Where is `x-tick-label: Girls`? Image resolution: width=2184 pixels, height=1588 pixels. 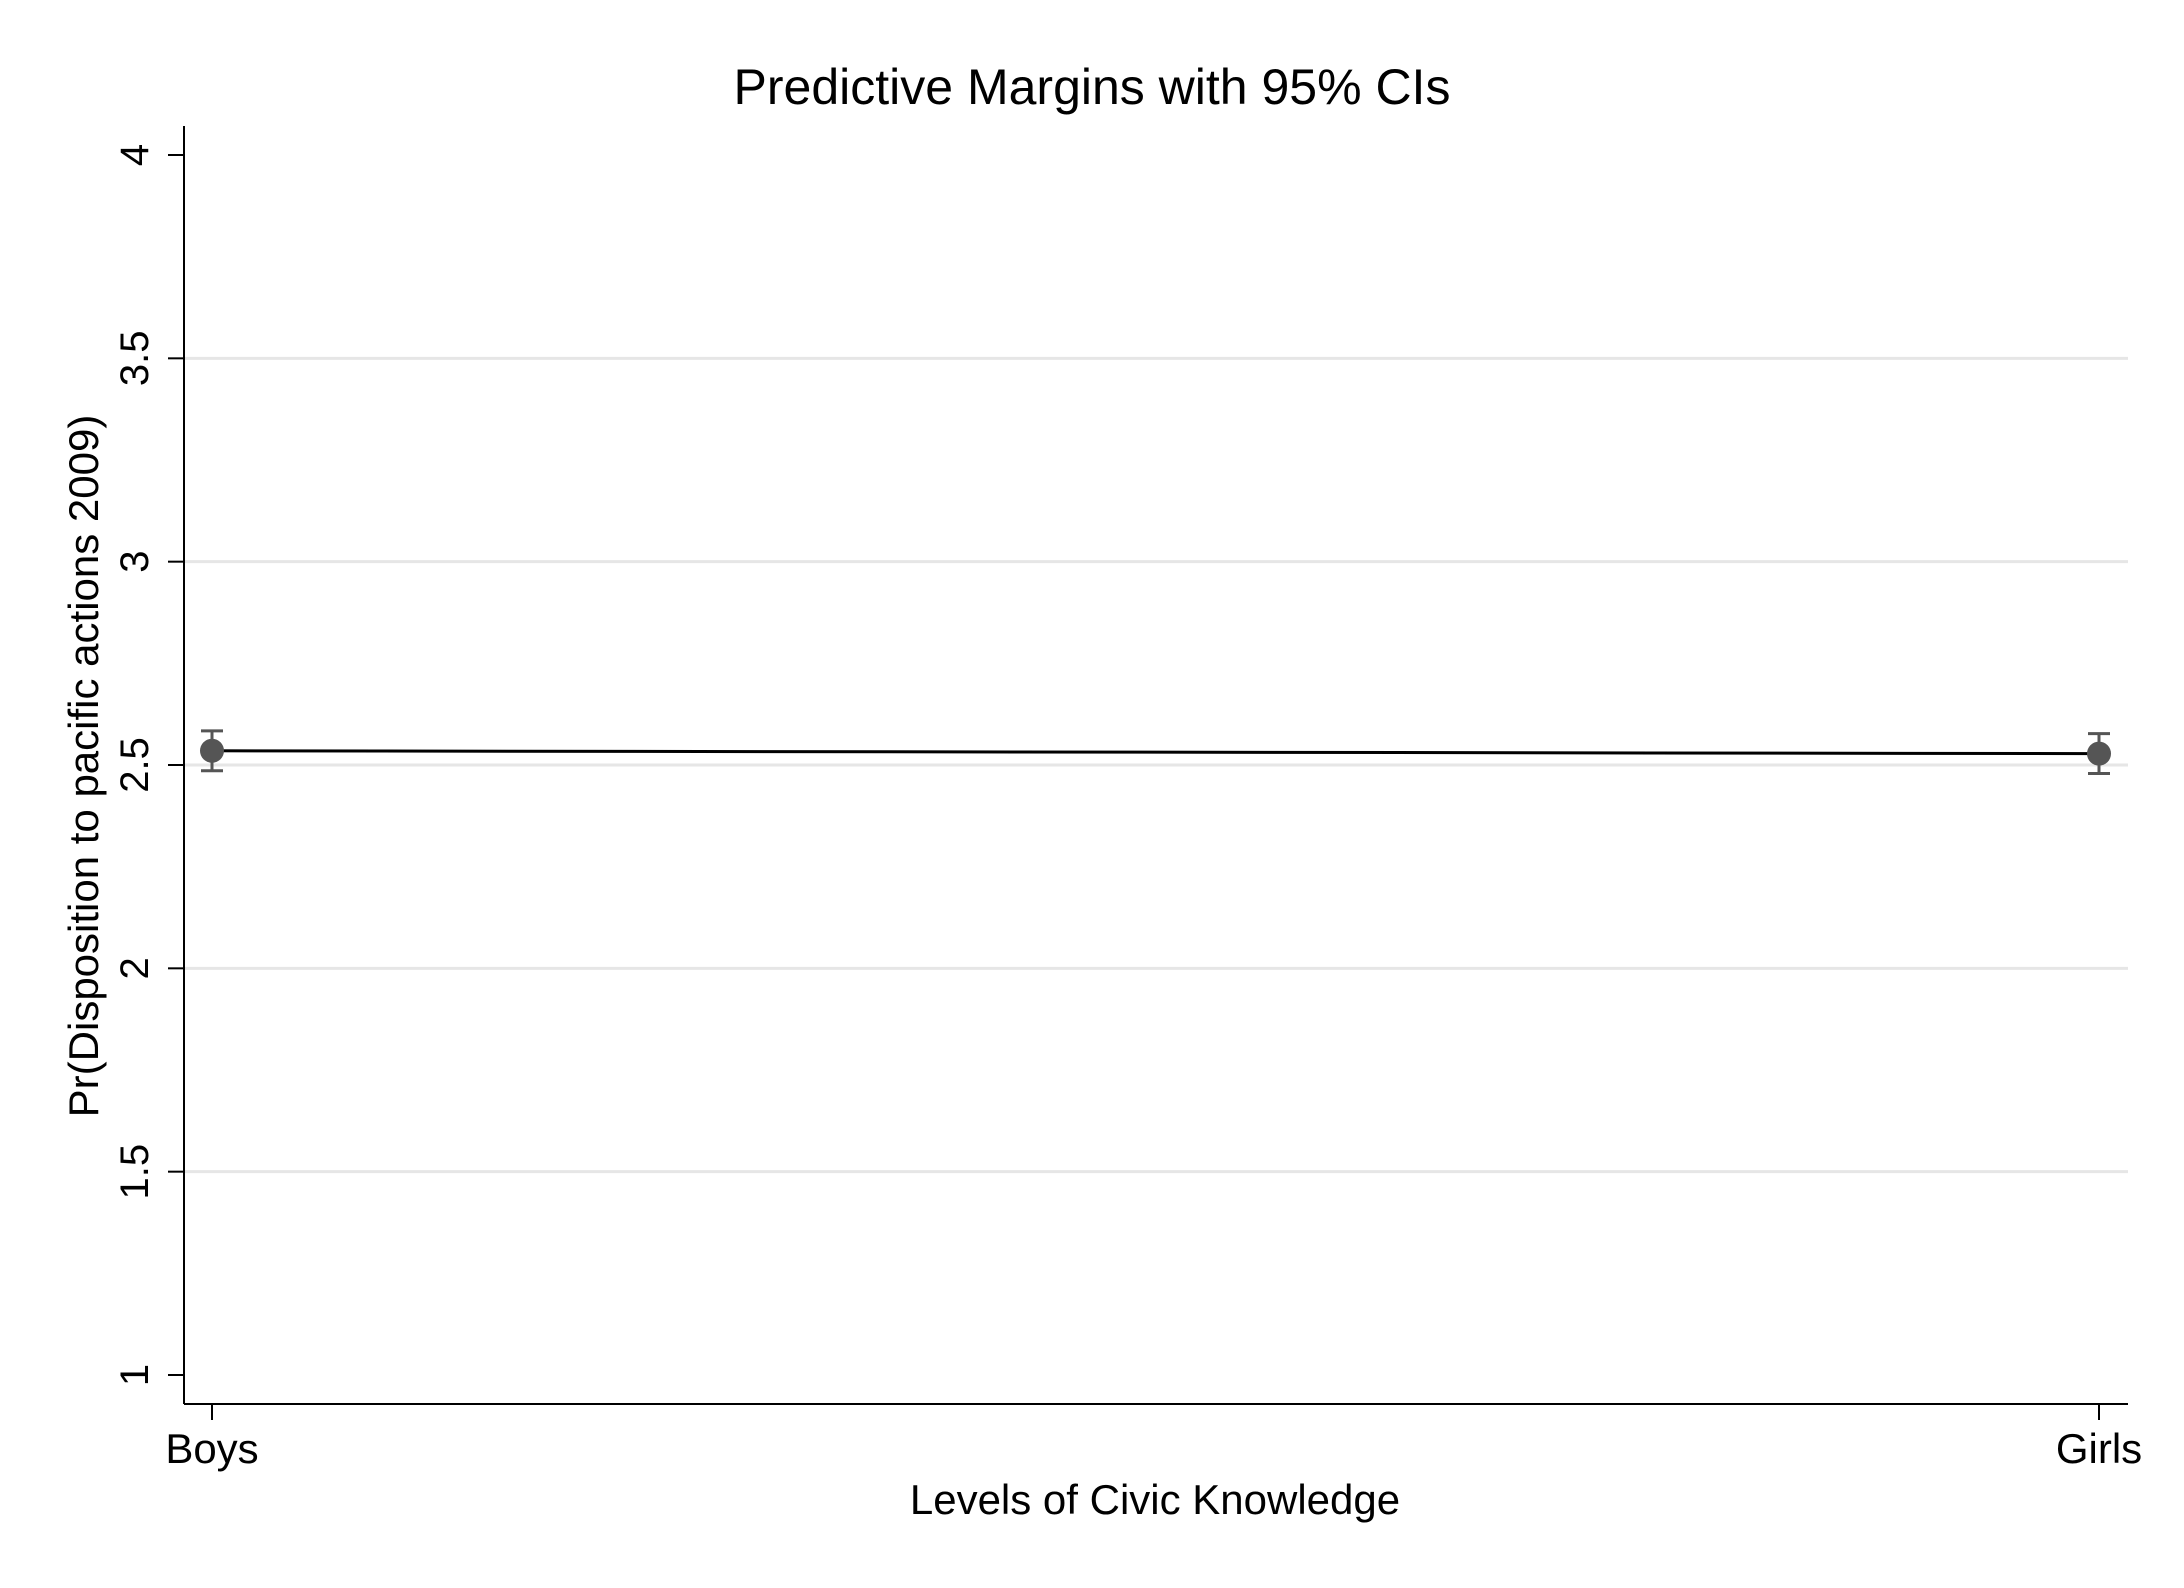 x-tick-label: Girls is located at coordinates (2099, 1448).